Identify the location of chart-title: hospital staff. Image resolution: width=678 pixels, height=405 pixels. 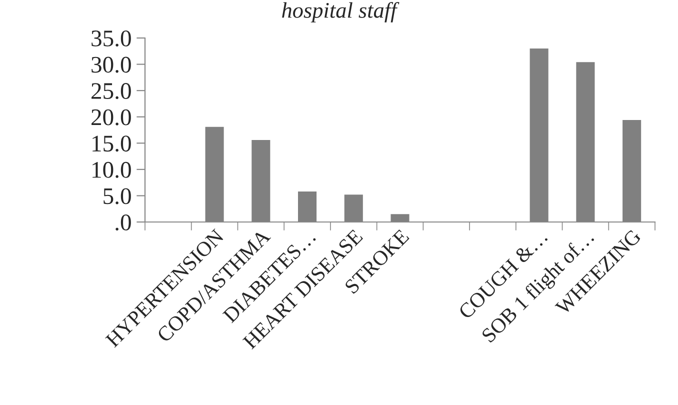
(341, 12).